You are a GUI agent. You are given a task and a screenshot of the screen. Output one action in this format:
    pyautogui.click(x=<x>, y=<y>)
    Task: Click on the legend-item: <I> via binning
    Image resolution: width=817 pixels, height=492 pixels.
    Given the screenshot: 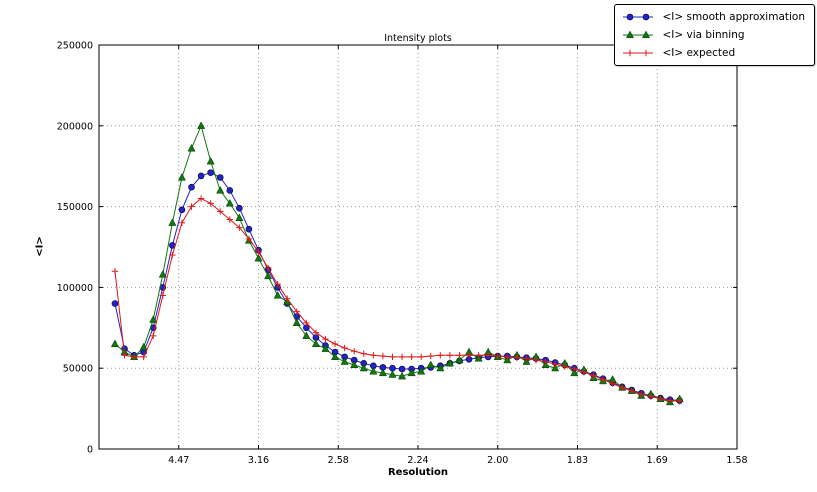 What is the action you would take?
    pyautogui.click(x=713, y=35)
    